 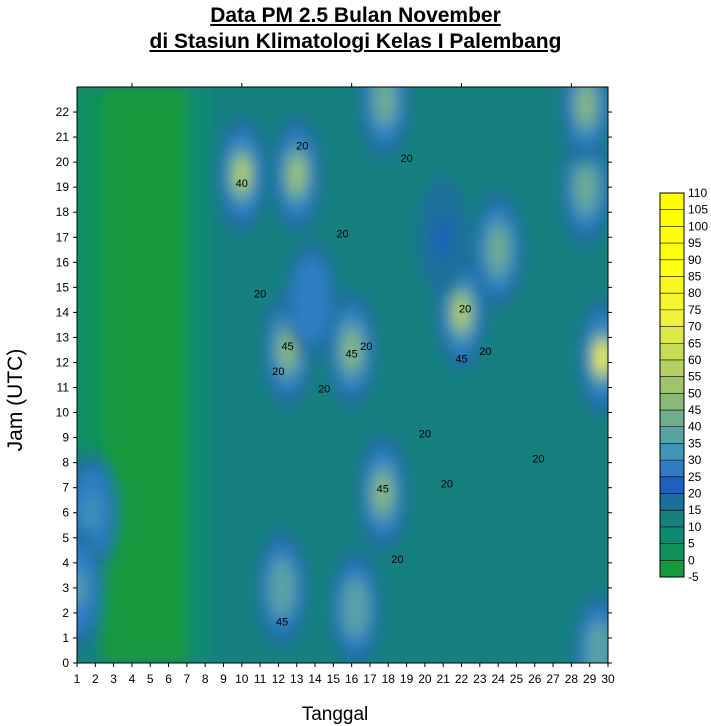 What do you see at coordinates (63, 212) in the screenshot?
I see `y-tick-label: 18` at bounding box center [63, 212].